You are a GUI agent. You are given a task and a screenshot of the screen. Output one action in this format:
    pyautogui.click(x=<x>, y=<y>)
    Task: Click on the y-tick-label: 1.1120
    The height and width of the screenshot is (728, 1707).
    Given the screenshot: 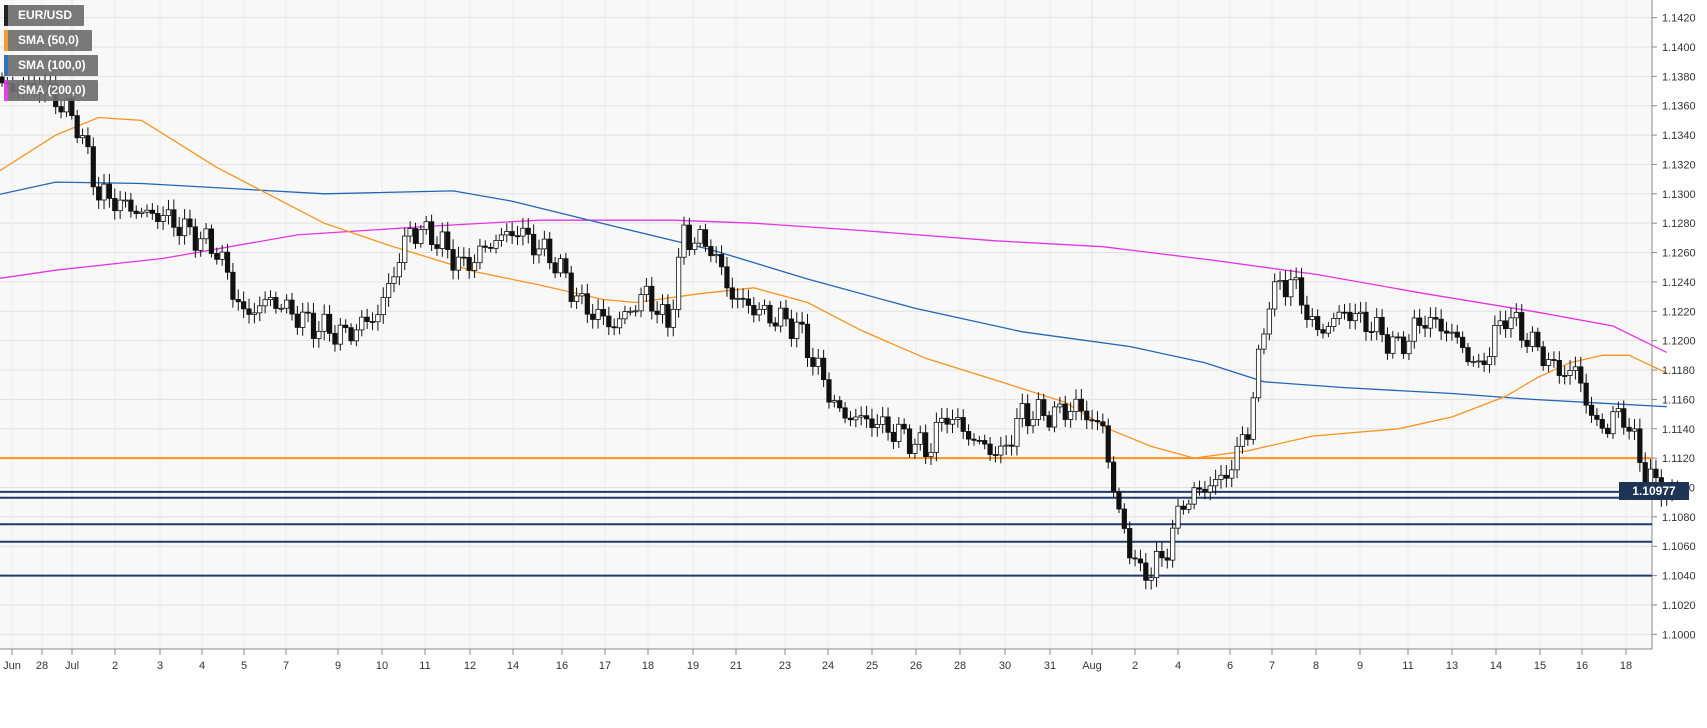 What is the action you would take?
    pyautogui.click(x=1678, y=459)
    